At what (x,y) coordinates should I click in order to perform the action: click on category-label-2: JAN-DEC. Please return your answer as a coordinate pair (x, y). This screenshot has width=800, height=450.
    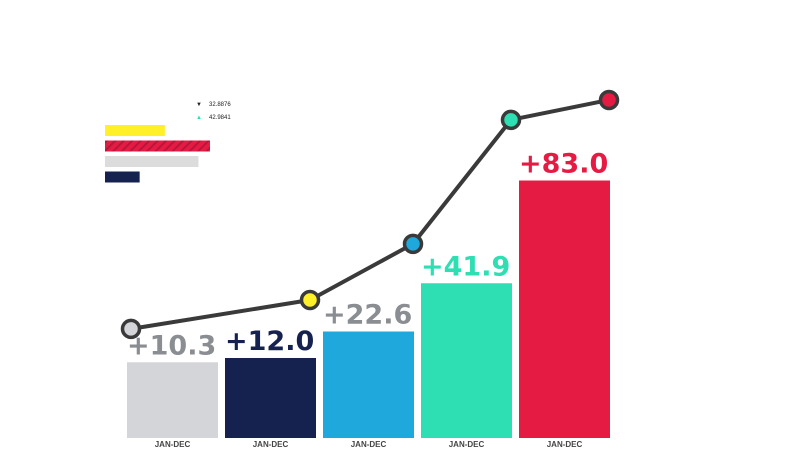
    Looking at the image, I should click on (369, 444).